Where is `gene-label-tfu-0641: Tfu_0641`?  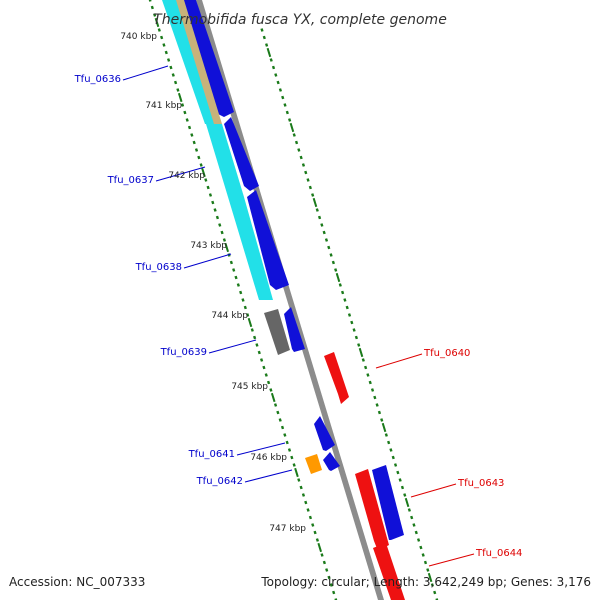 gene-label-tfu-0641: Tfu_0641 is located at coordinates (211, 454).